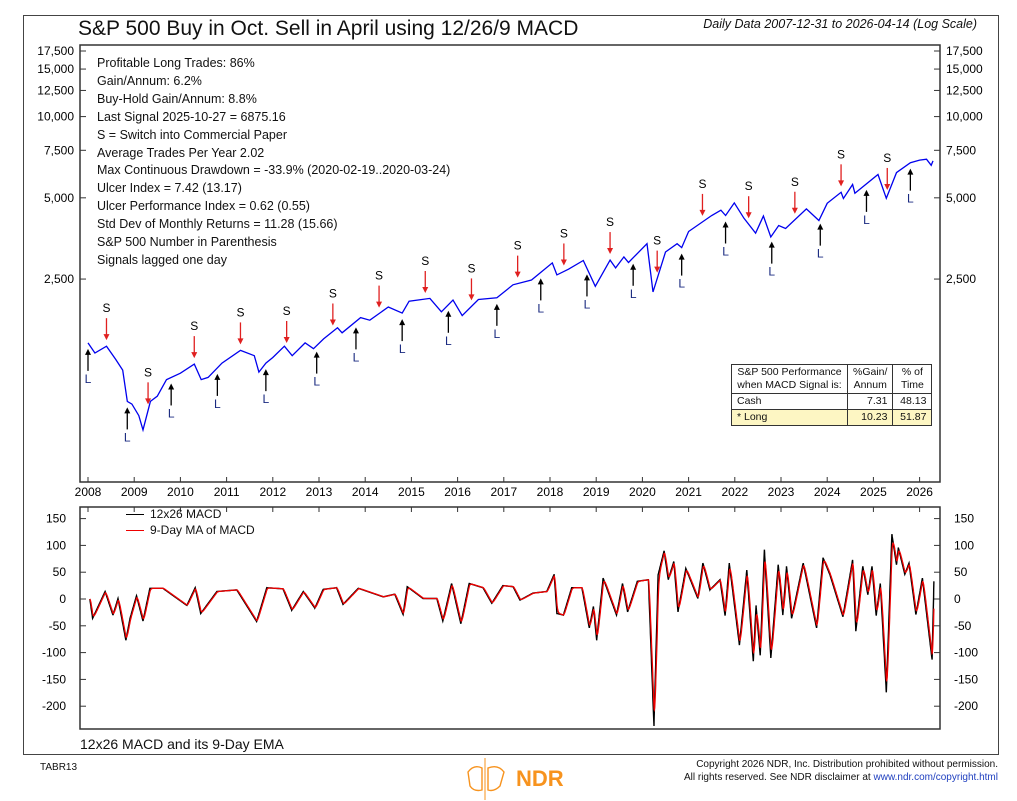  I want to click on macd-y-tick-label-right: 0, so click(957, 599).